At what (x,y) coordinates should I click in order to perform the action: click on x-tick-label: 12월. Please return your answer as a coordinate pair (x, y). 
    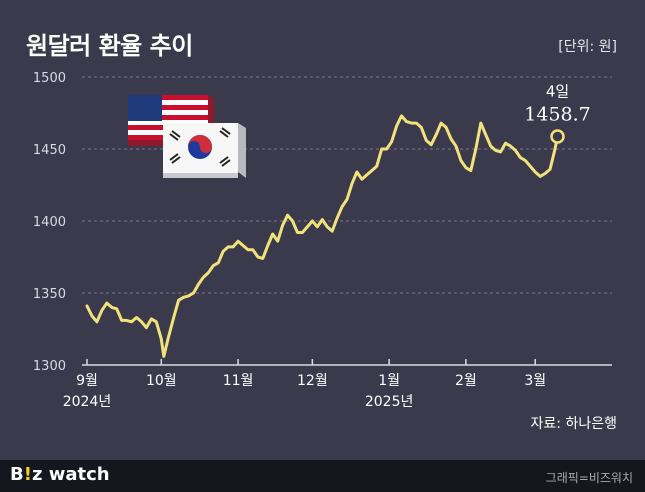
    Looking at the image, I should click on (312, 381).